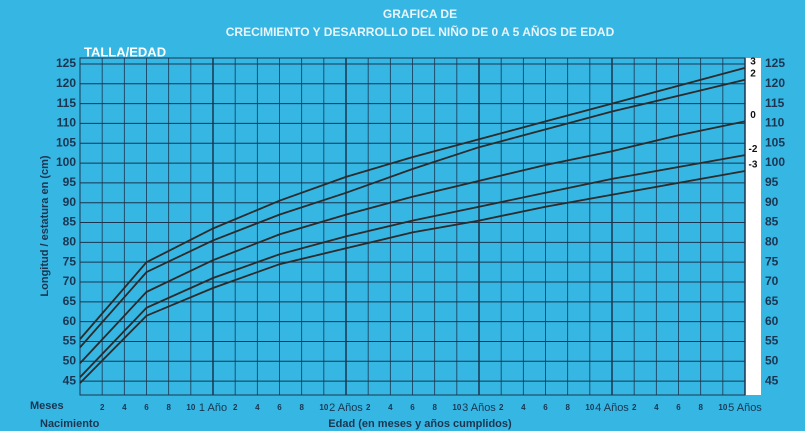 The image size is (805, 431). I want to click on y-tick-label: 105, so click(66, 142).